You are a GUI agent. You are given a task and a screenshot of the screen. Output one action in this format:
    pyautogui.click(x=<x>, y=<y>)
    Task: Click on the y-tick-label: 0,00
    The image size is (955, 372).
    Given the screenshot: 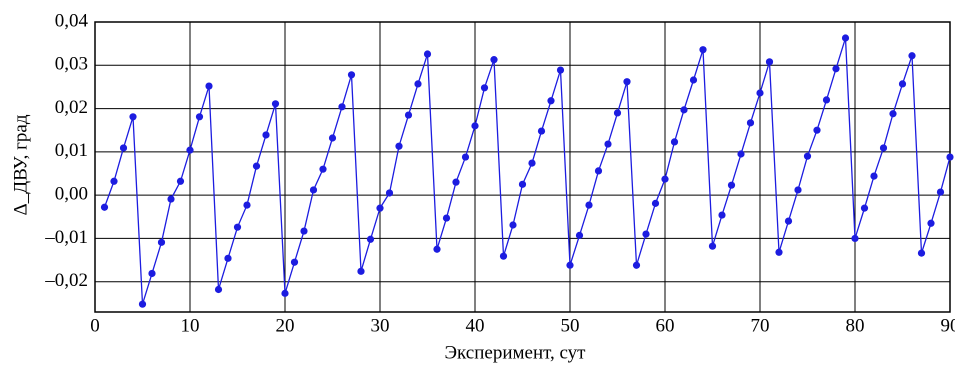 What is the action you would take?
    pyautogui.click(x=71, y=193)
    